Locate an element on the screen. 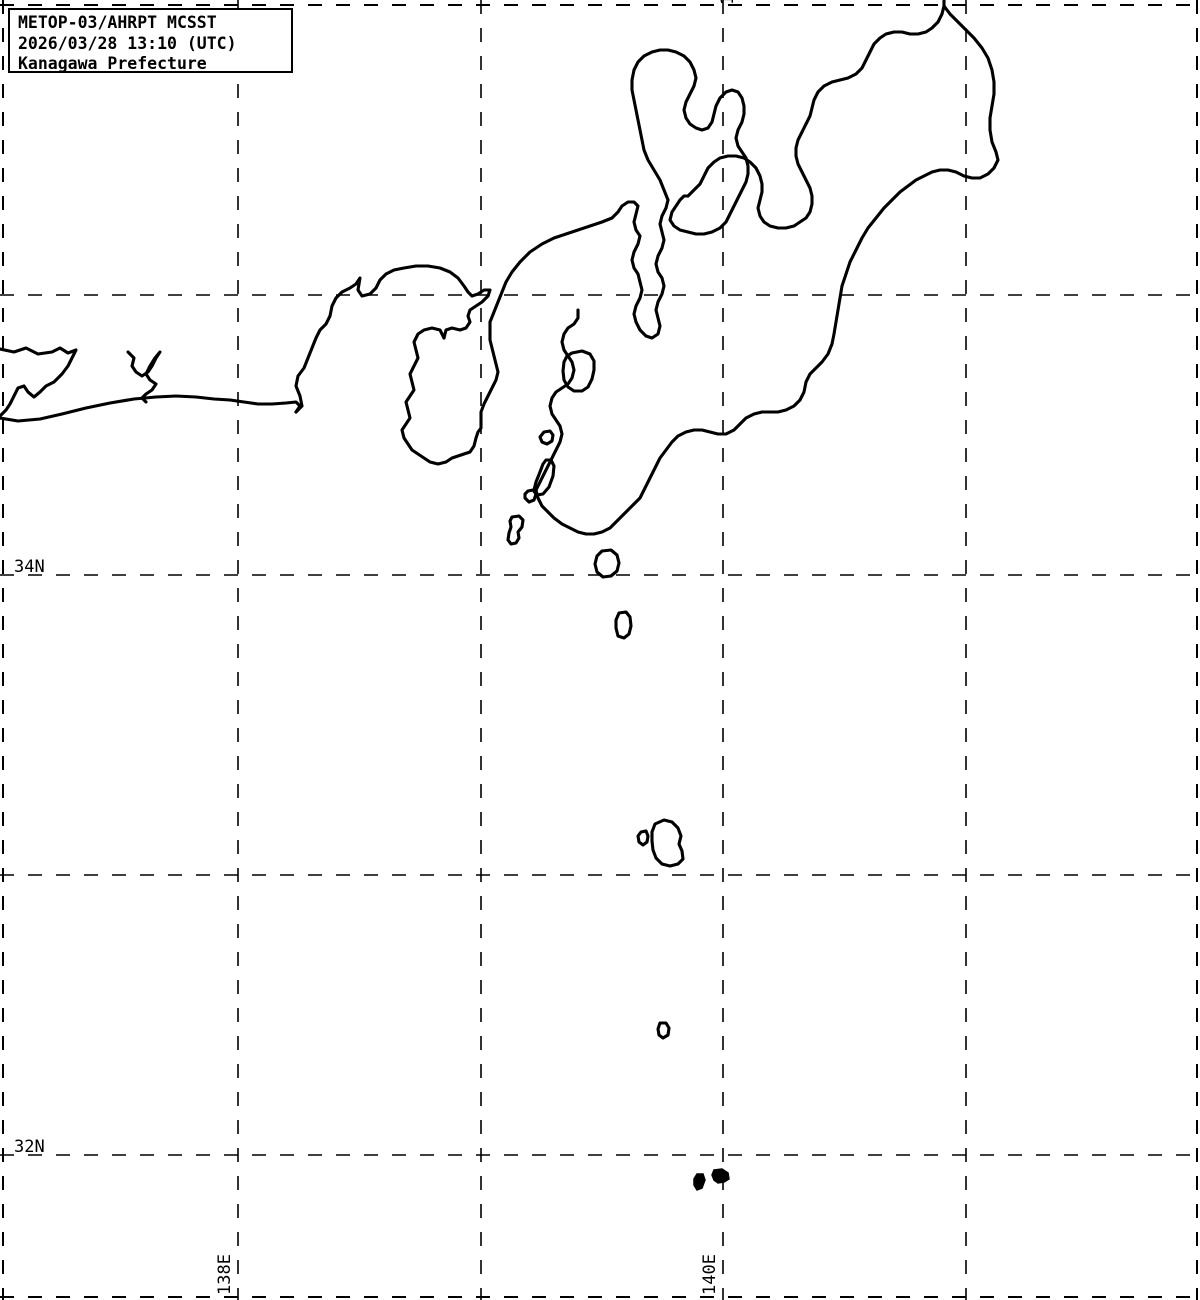 The height and width of the screenshot is (1300, 1200). title-satellite-line: METOP-03/AHRPT MCSST is located at coordinates (117, 22).